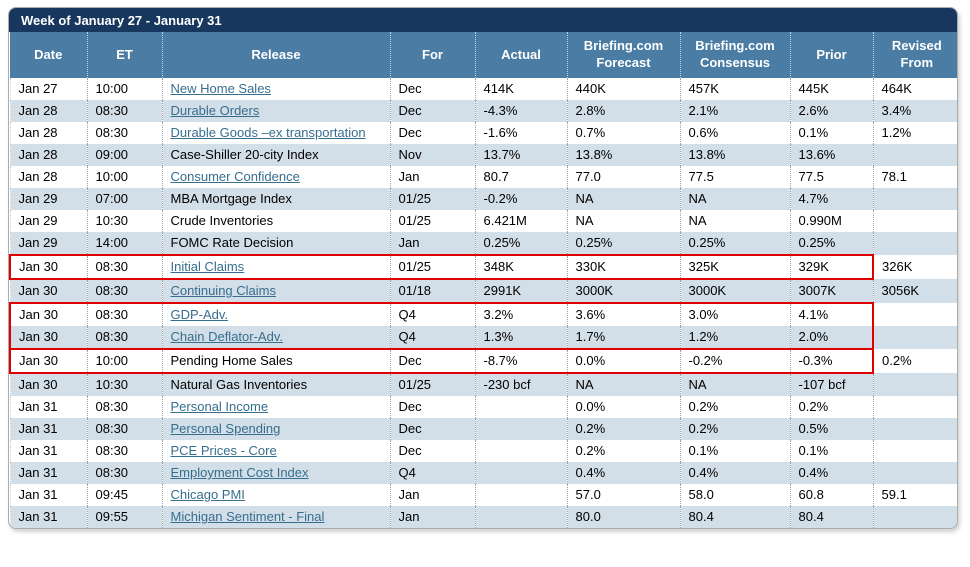 The image size is (970, 567). Describe the element at coordinates (831, 177) in the screenshot. I see `cell-prior: 77.5` at that location.